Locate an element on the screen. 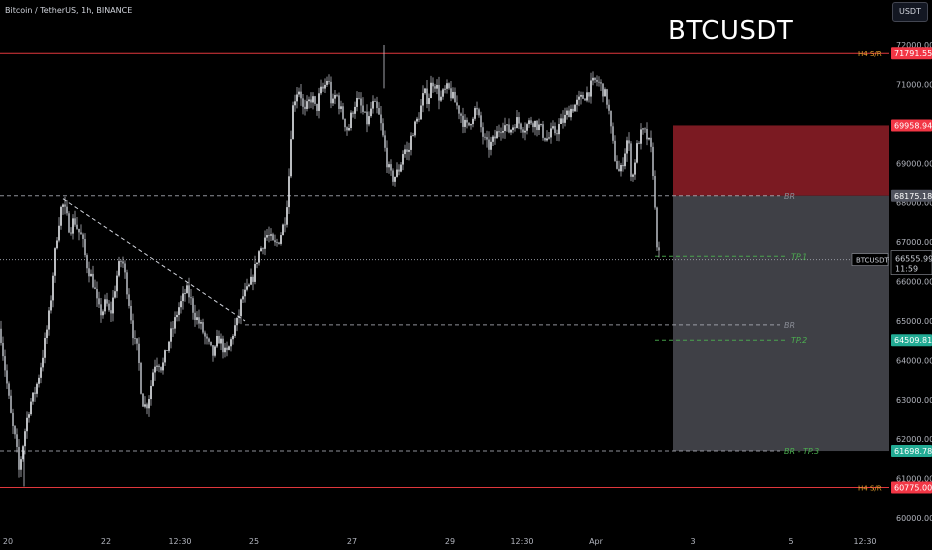 The height and width of the screenshot is (550, 932). level-label: H4 S/R is located at coordinates (870, 488).